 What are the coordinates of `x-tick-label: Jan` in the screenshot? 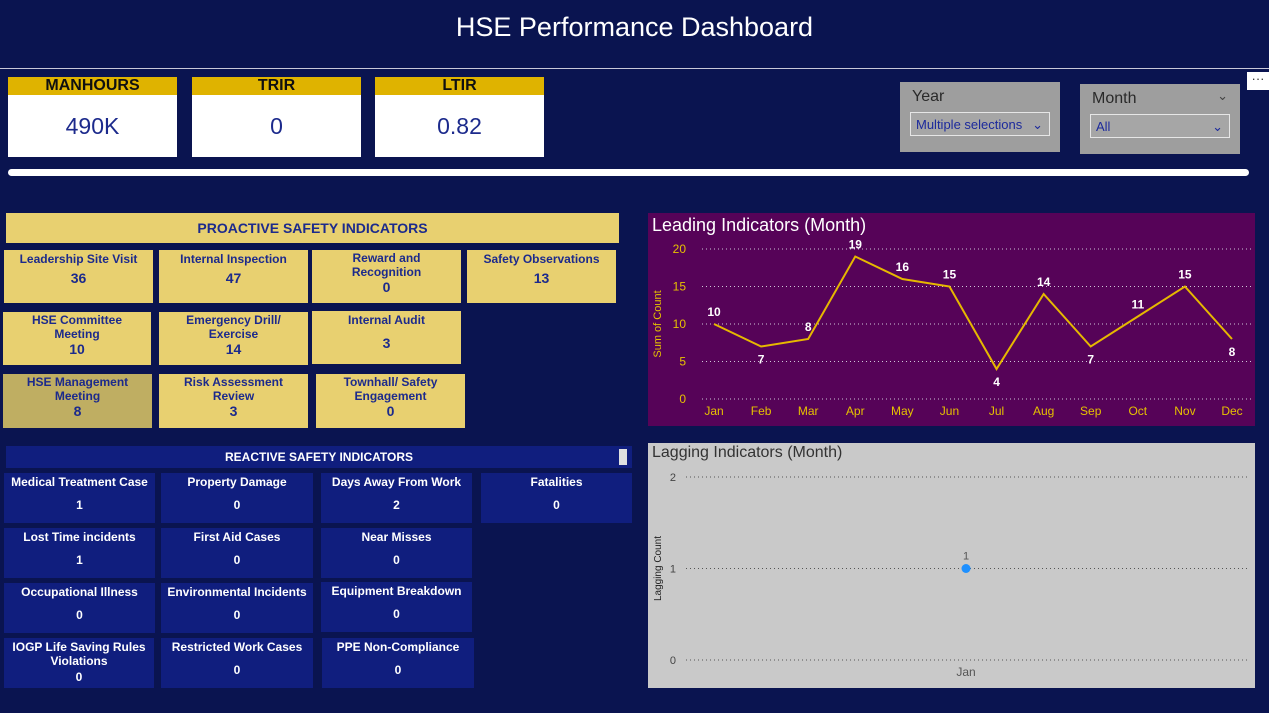 It's located at (965, 672).